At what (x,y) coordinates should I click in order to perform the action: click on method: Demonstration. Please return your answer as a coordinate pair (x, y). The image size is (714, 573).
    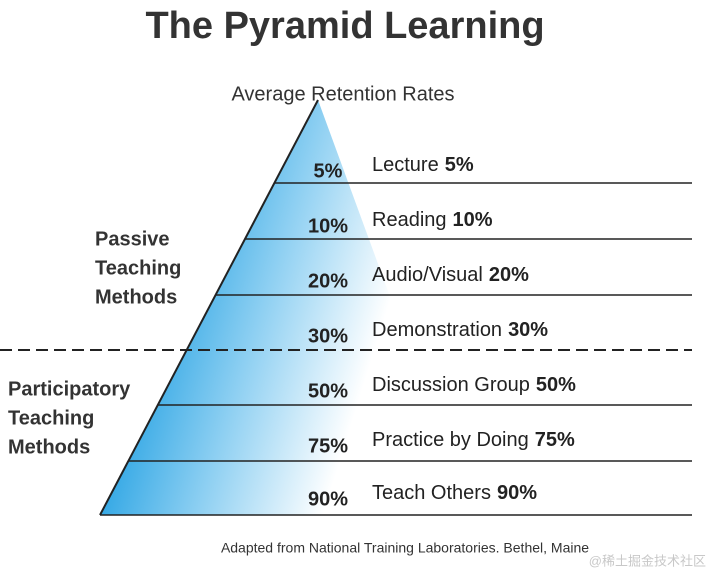
    Looking at the image, I should click on (437, 330).